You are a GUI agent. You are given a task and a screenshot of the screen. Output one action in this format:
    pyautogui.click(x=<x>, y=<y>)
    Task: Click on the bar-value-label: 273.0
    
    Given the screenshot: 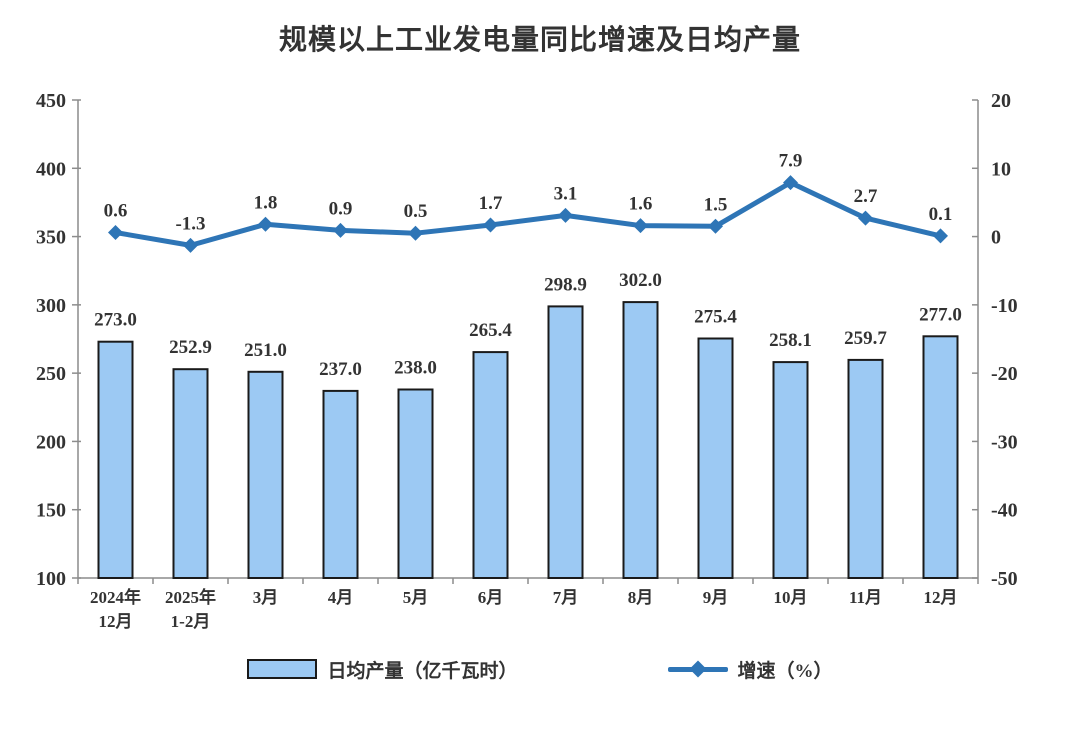 What is the action you would take?
    pyautogui.click(x=115, y=320)
    